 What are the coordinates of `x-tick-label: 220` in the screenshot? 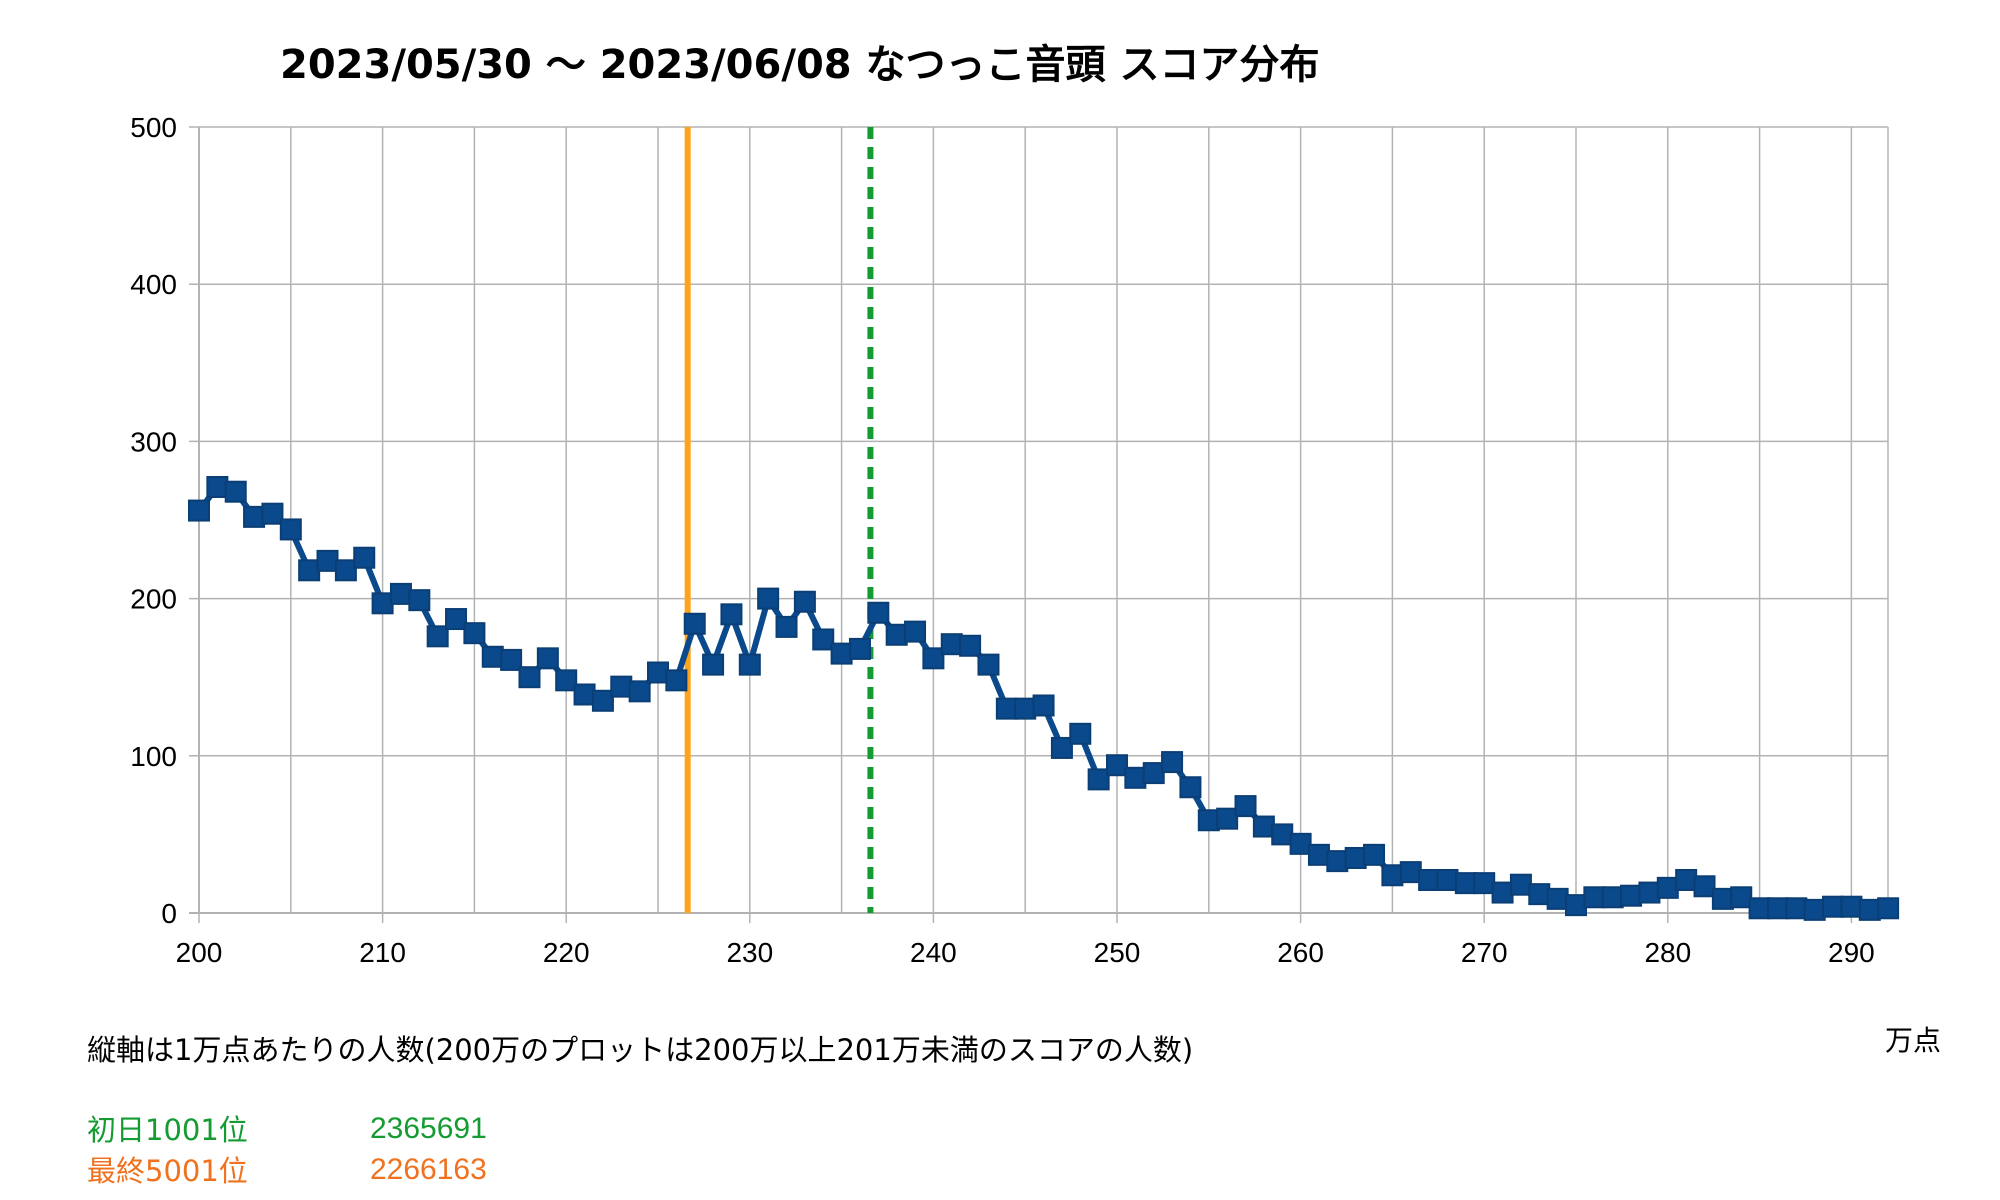 It's located at (566, 952).